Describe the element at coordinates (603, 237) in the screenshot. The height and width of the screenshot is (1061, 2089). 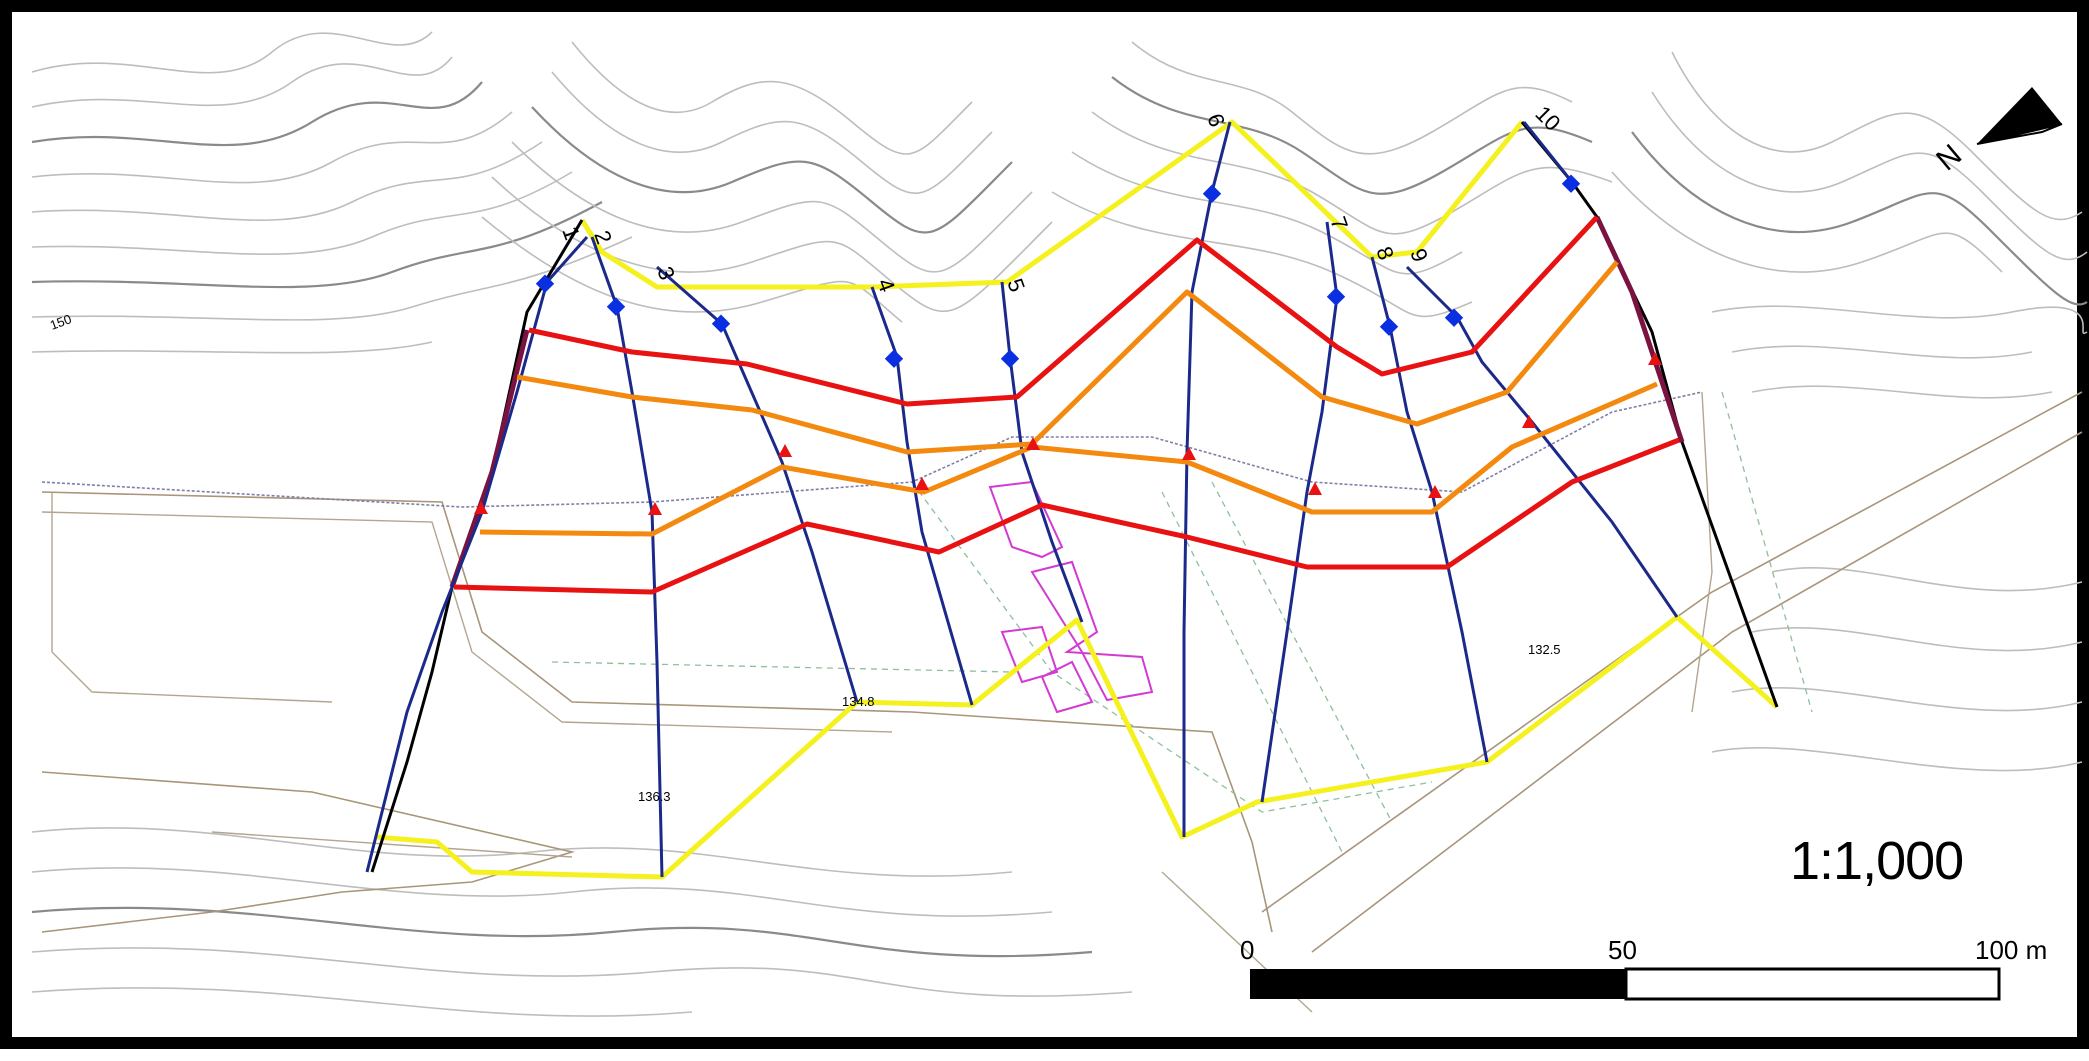
I see `profile-label-2: 2` at that location.